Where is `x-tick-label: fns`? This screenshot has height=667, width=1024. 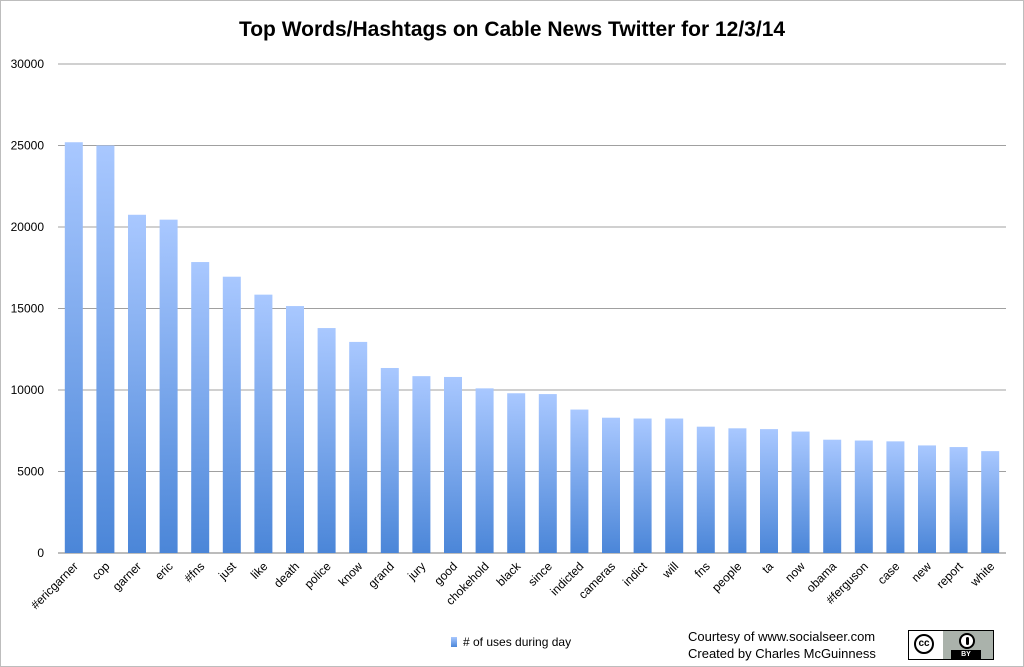 x-tick-label: fns is located at coordinates (702, 569).